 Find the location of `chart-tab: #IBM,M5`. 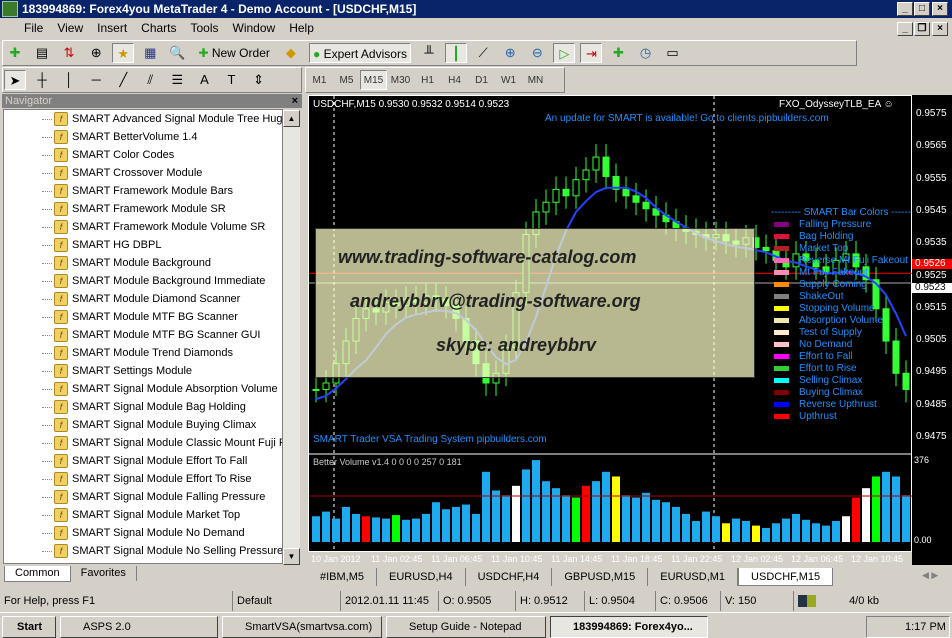

chart-tab: #IBM,M5 is located at coordinates (343, 577).